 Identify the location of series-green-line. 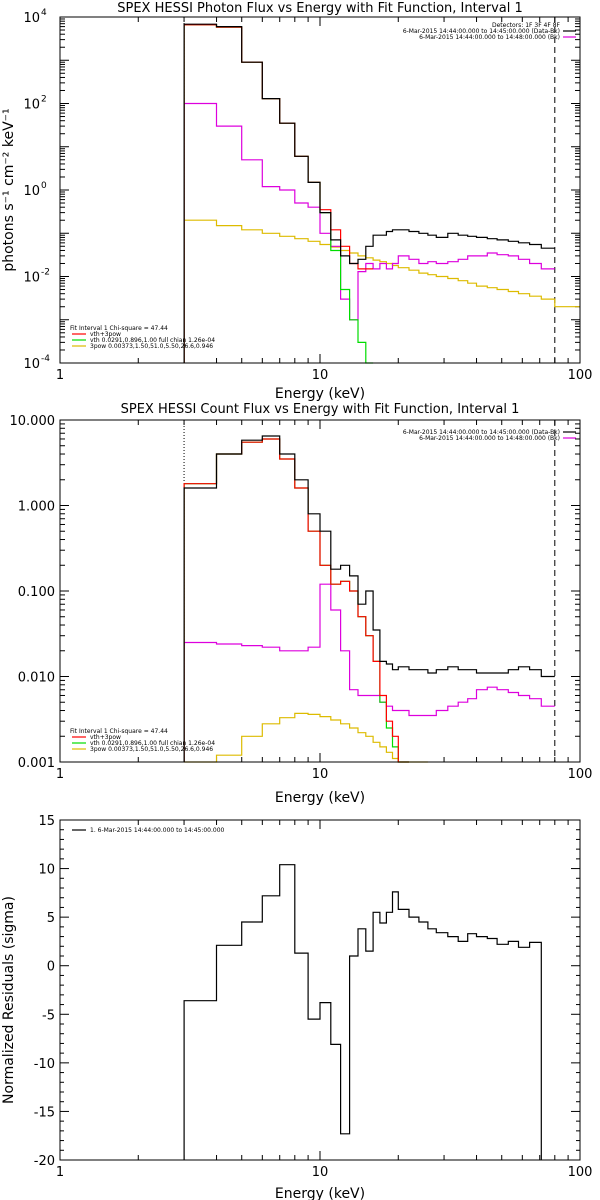
(278, 194).